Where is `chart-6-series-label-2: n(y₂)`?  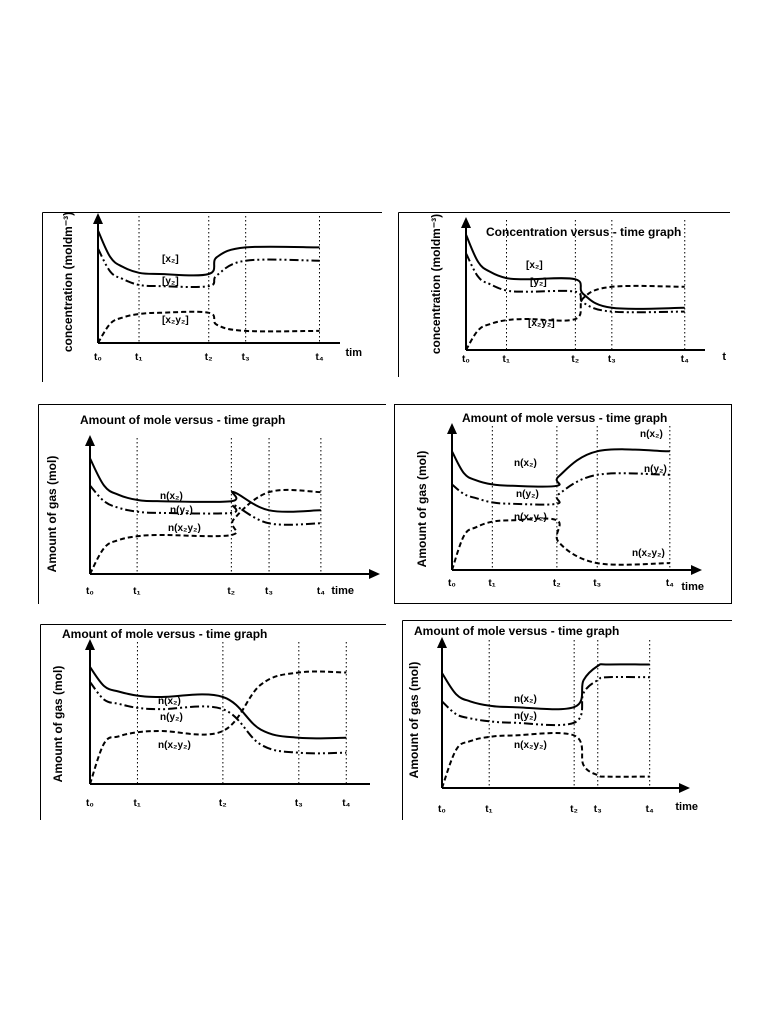
chart-6-series-label-2: n(y₂) is located at coordinates (525, 716).